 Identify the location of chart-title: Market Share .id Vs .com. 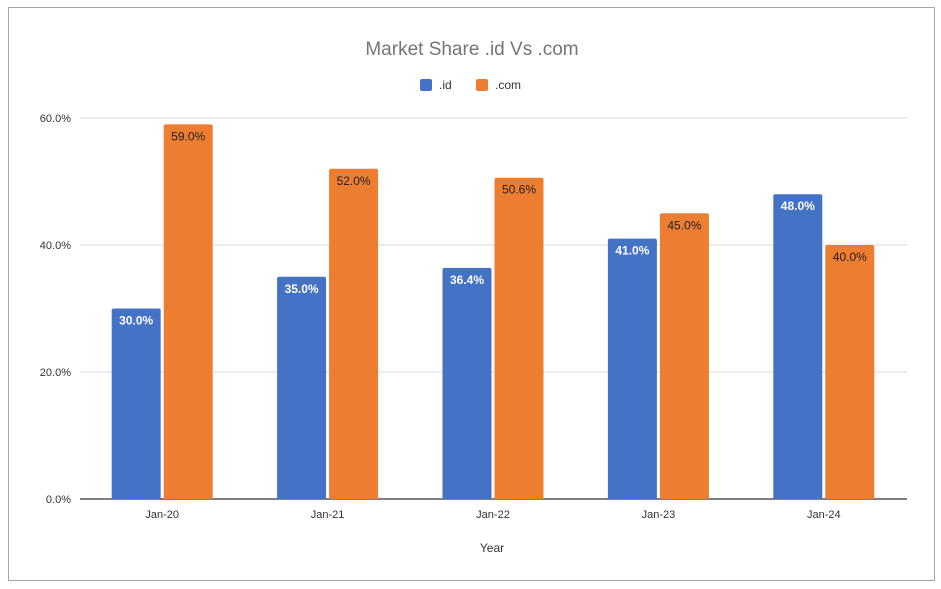
(471, 49).